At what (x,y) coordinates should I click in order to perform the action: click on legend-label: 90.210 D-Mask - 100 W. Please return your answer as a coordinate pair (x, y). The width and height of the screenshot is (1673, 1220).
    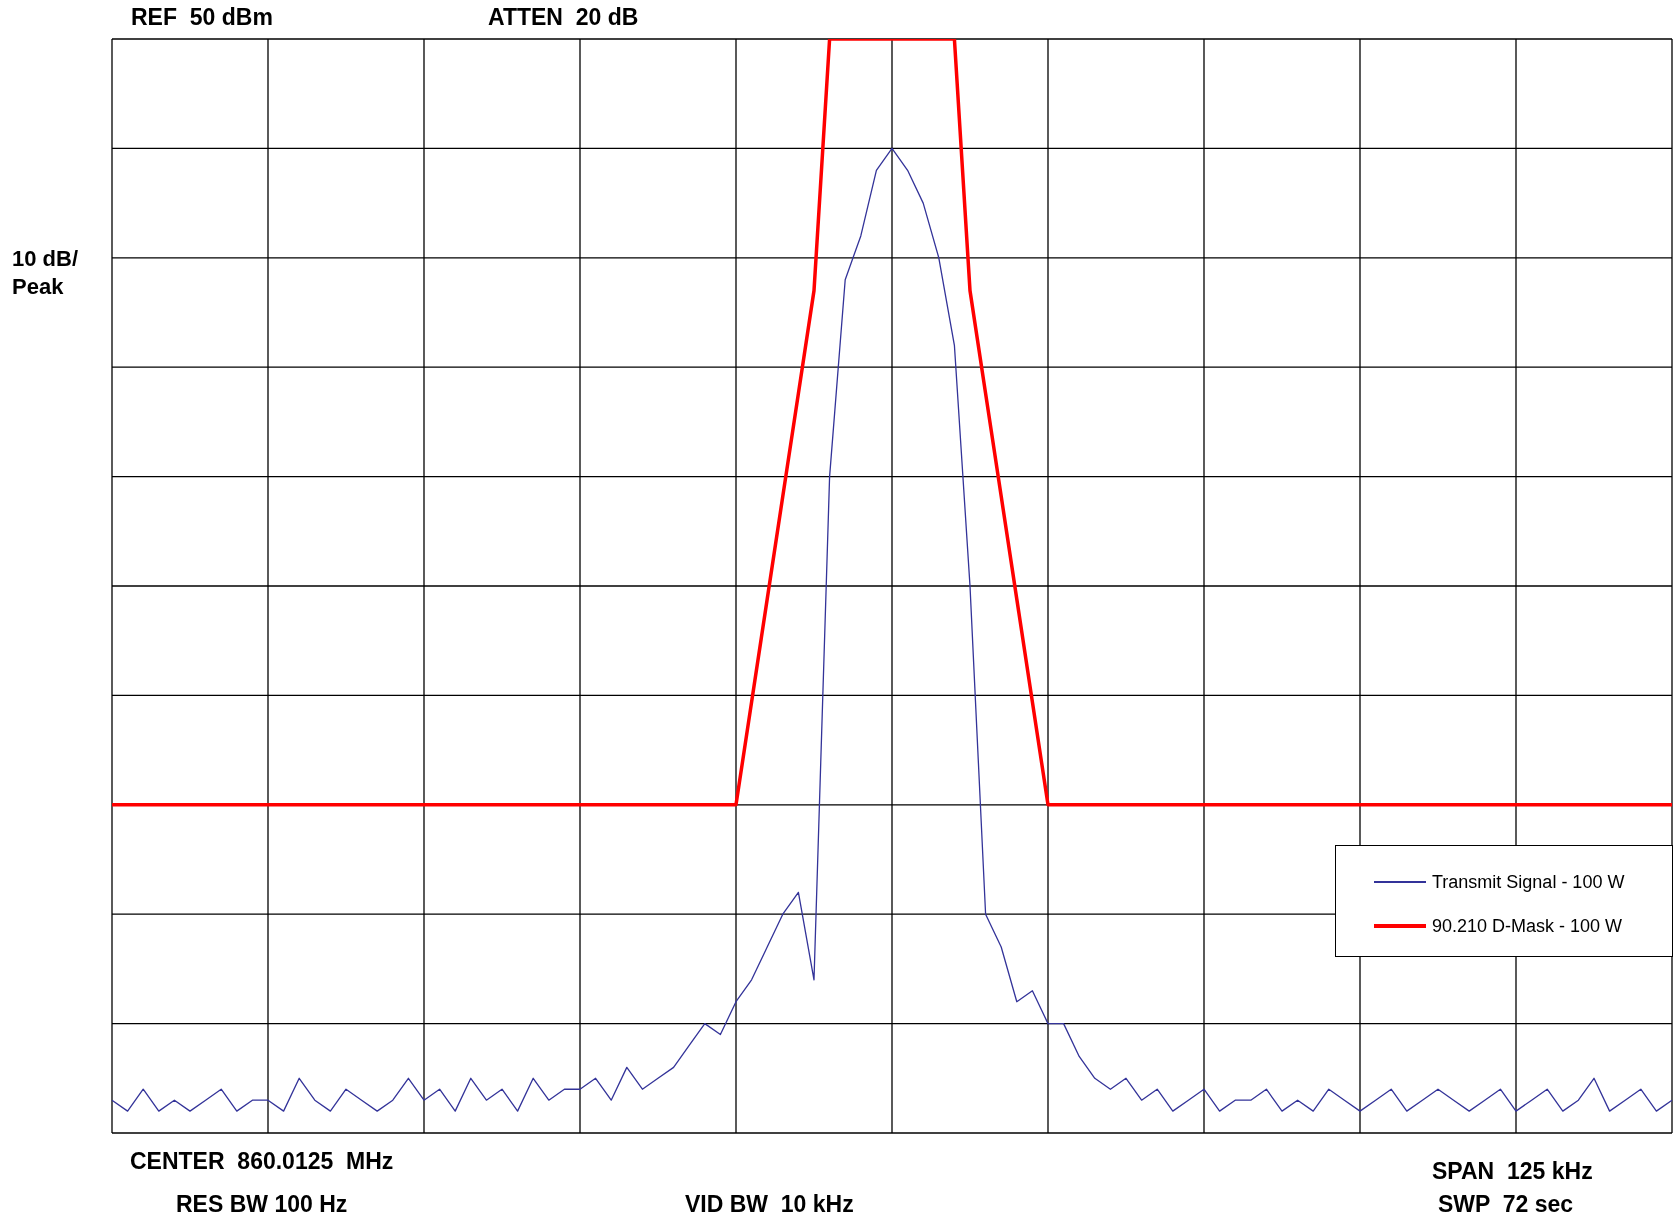
    Looking at the image, I should click on (1527, 926).